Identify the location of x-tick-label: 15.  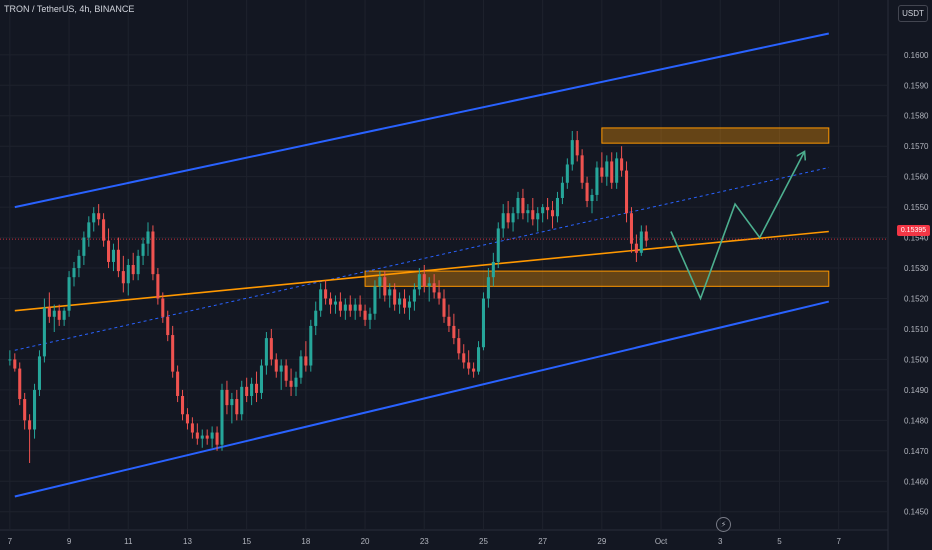
(246, 541).